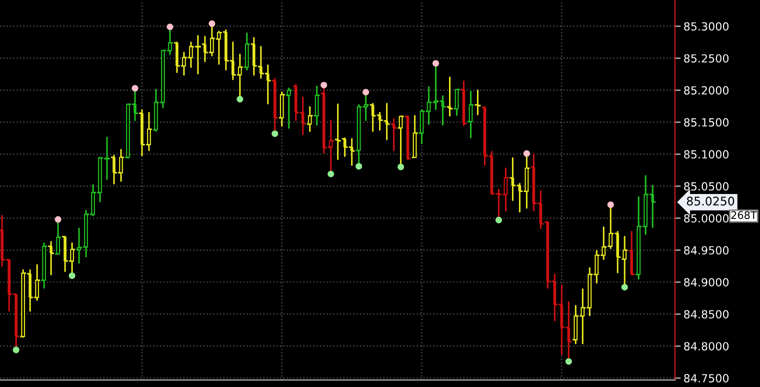 The height and width of the screenshot is (387, 760). What do you see at coordinates (706, 218) in the screenshot?
I see `y-tick-label: 85.0000` at bounding box center [706, 218].